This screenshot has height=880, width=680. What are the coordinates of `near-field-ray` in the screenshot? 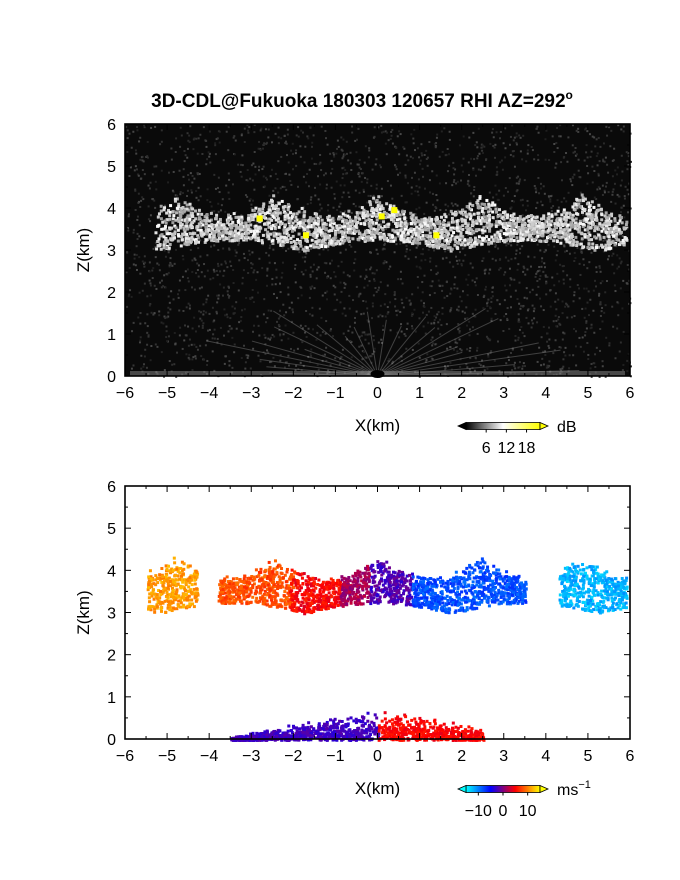 It's located at (314, 358).